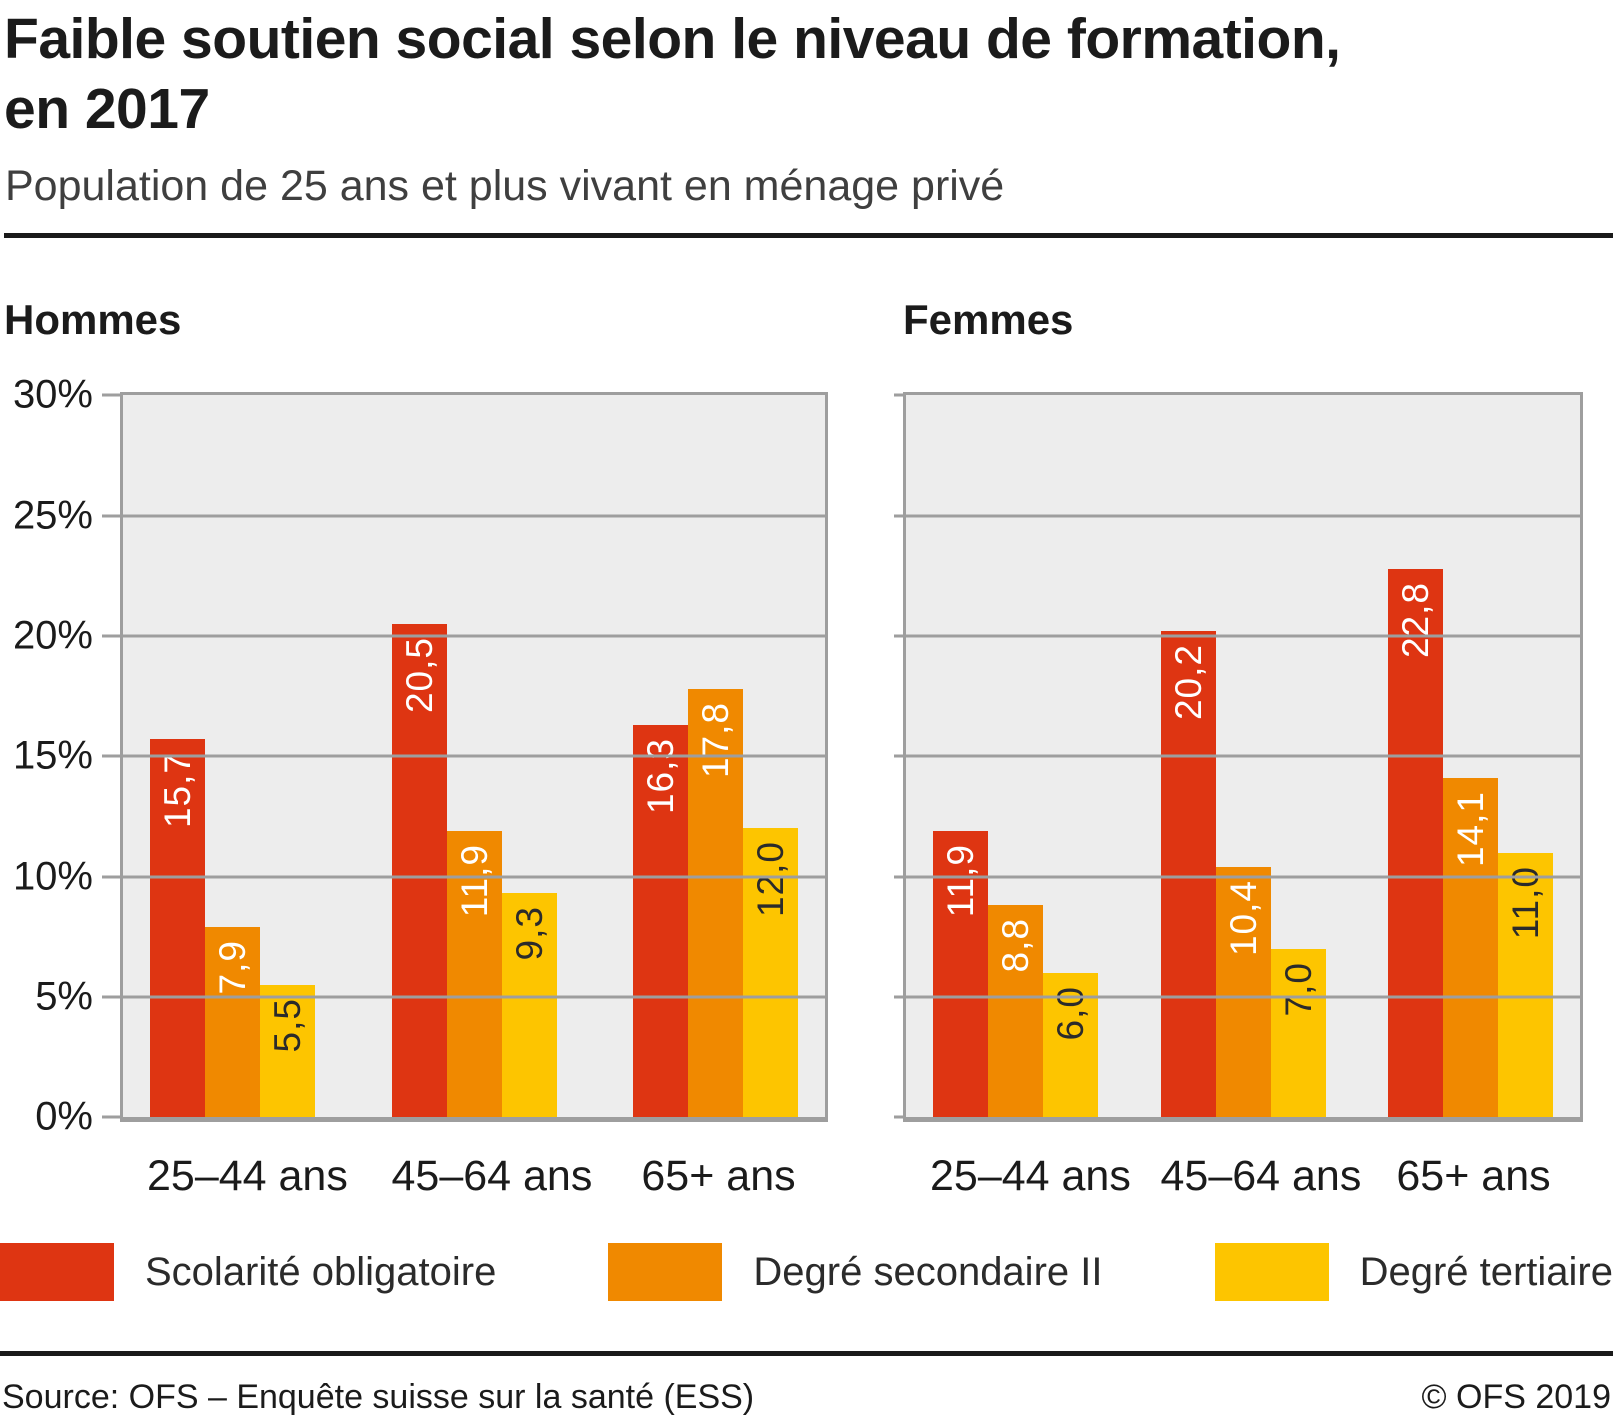  I want to click on bar: 9,3, so click(529, 1005).